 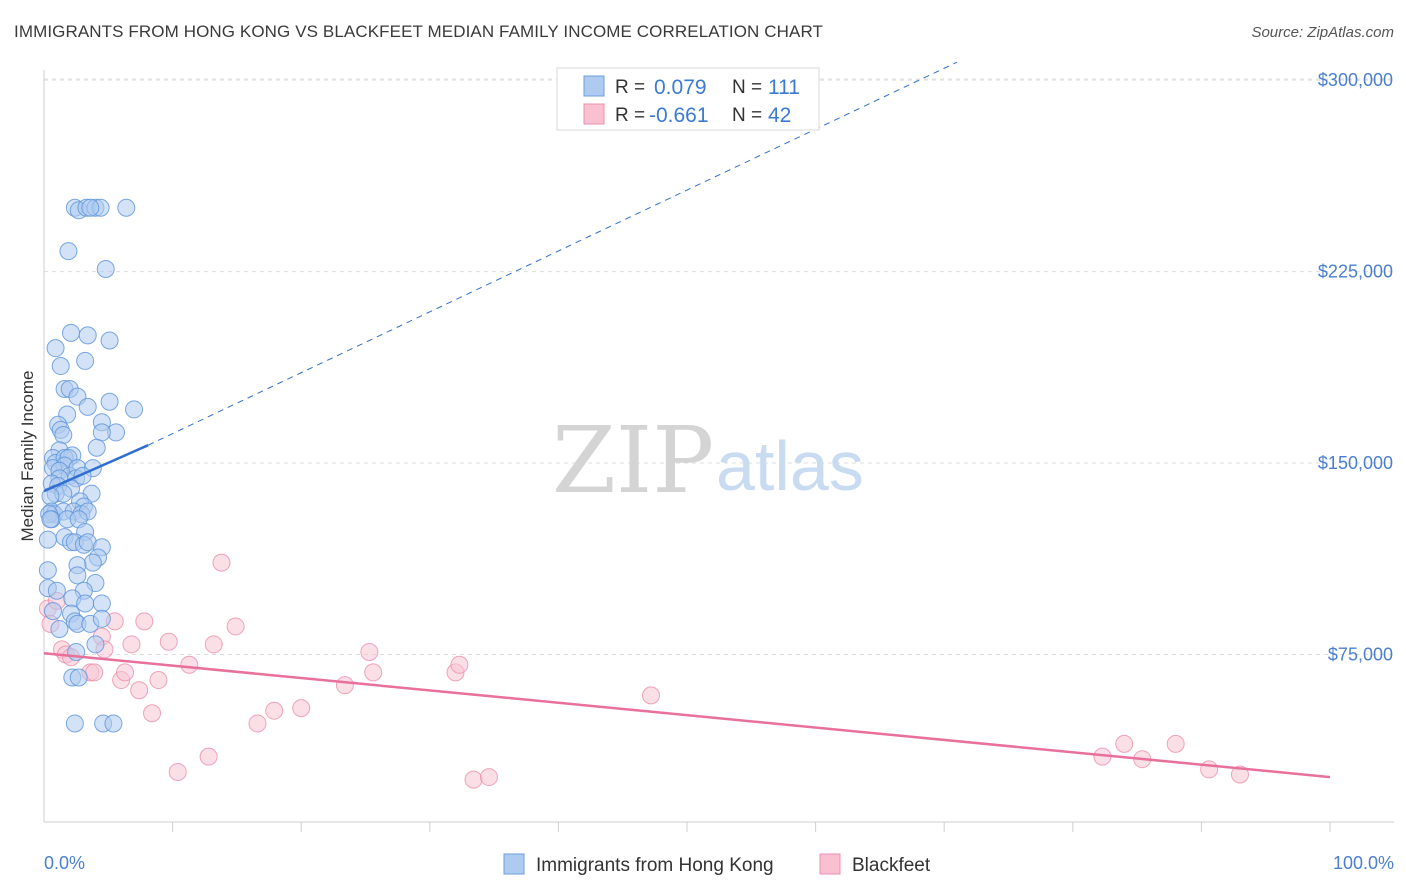 I want to click on x-tick-label-max: 100.0%, so click(x=1363, y=863).